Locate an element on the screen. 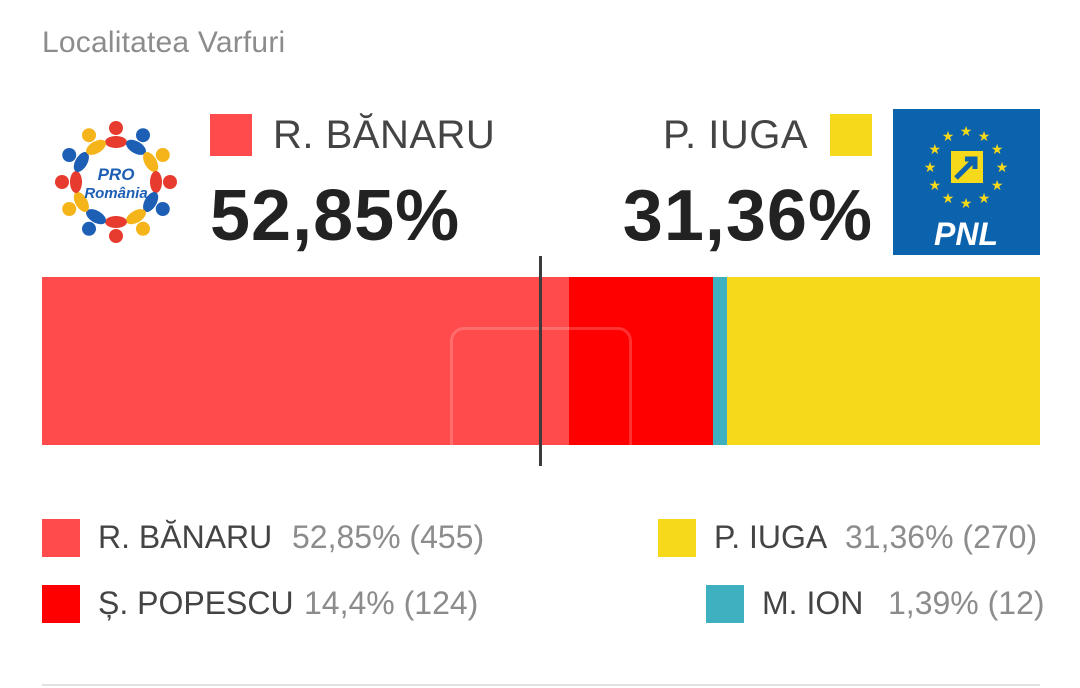  right-candidate-swatch is located at coordinates (851, 135).